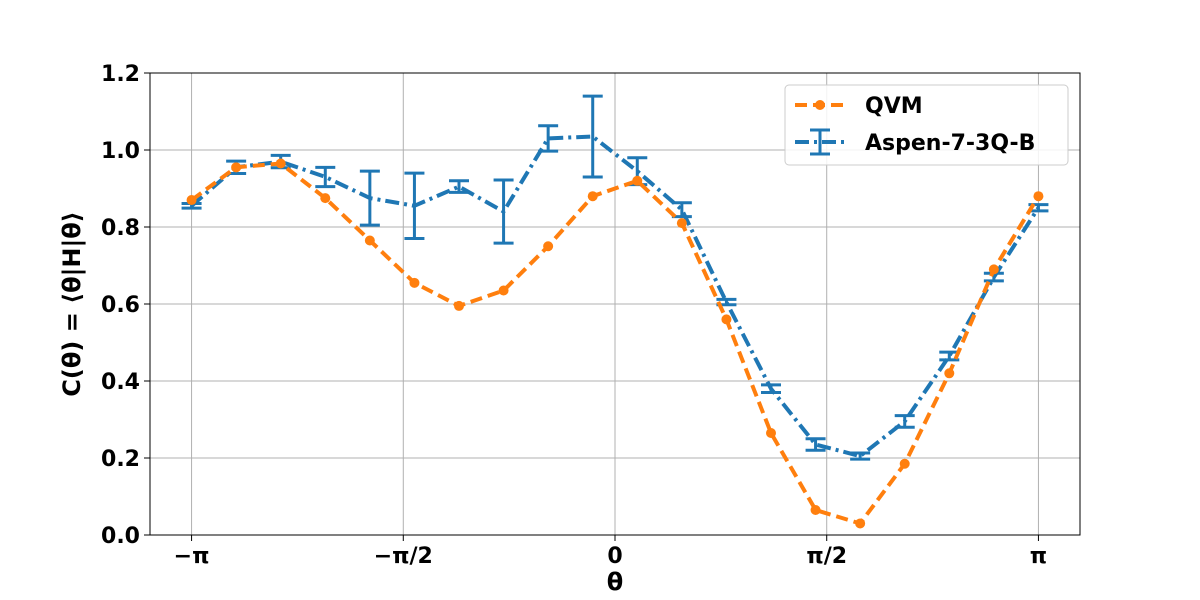 This screenshot has height=600, width=1200. I want to click on x-tick-label: −π/2, so click(403, 556).